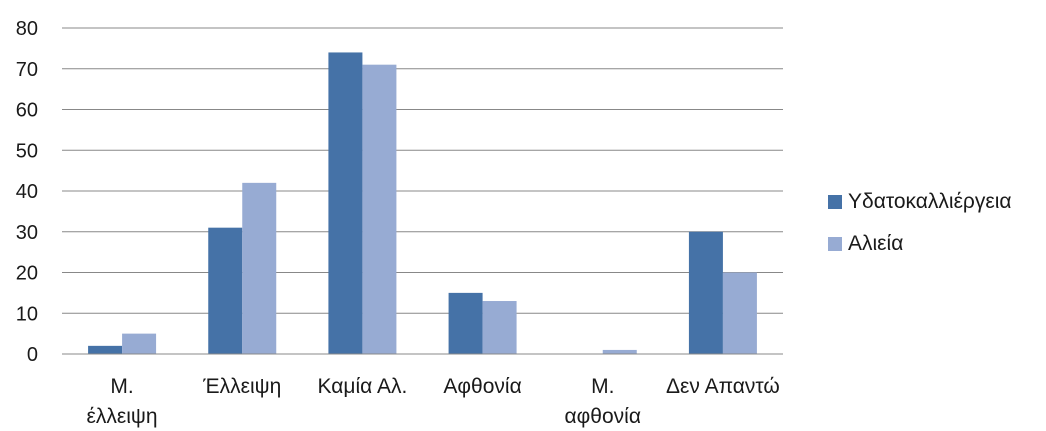 The height and width of the screenshot is (431, 1046). I want to click on y-tick-label: 0, so click(32, 355).